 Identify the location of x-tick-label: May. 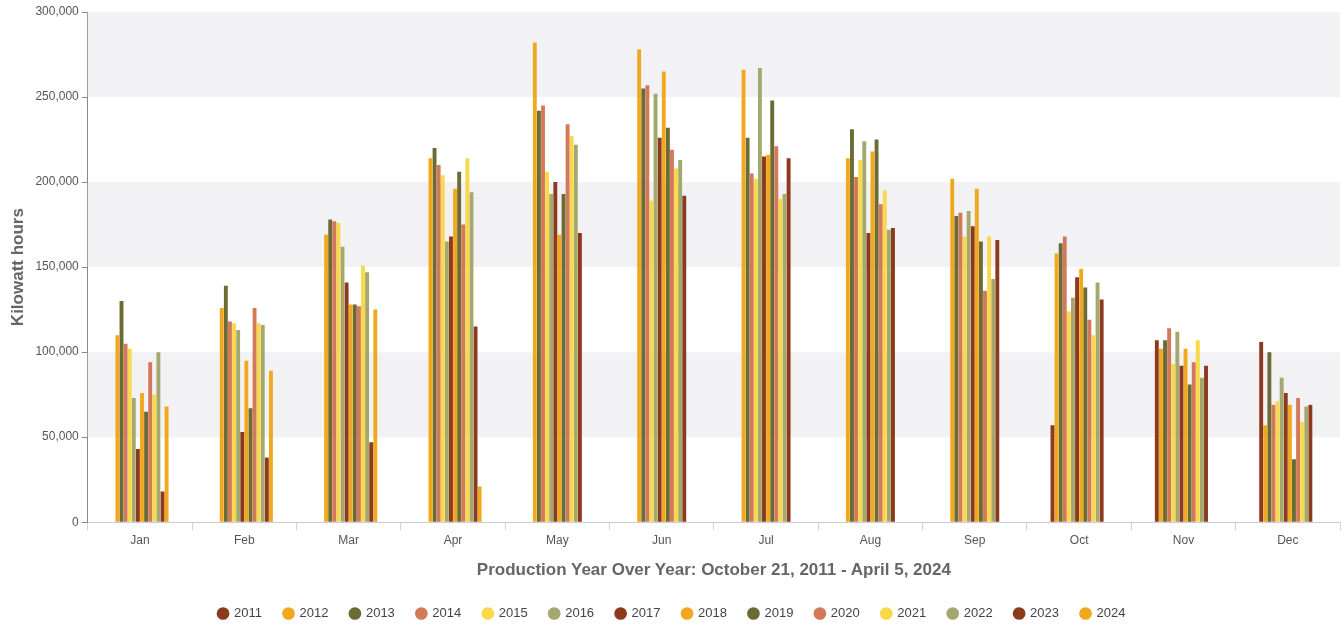
(557, 539).